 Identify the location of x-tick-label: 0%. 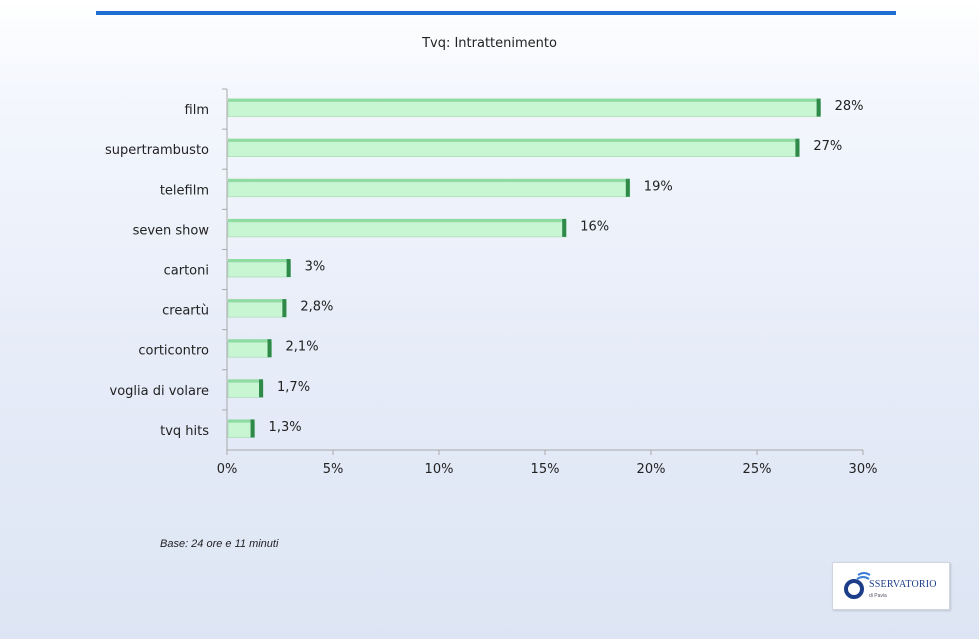
(227, 469).